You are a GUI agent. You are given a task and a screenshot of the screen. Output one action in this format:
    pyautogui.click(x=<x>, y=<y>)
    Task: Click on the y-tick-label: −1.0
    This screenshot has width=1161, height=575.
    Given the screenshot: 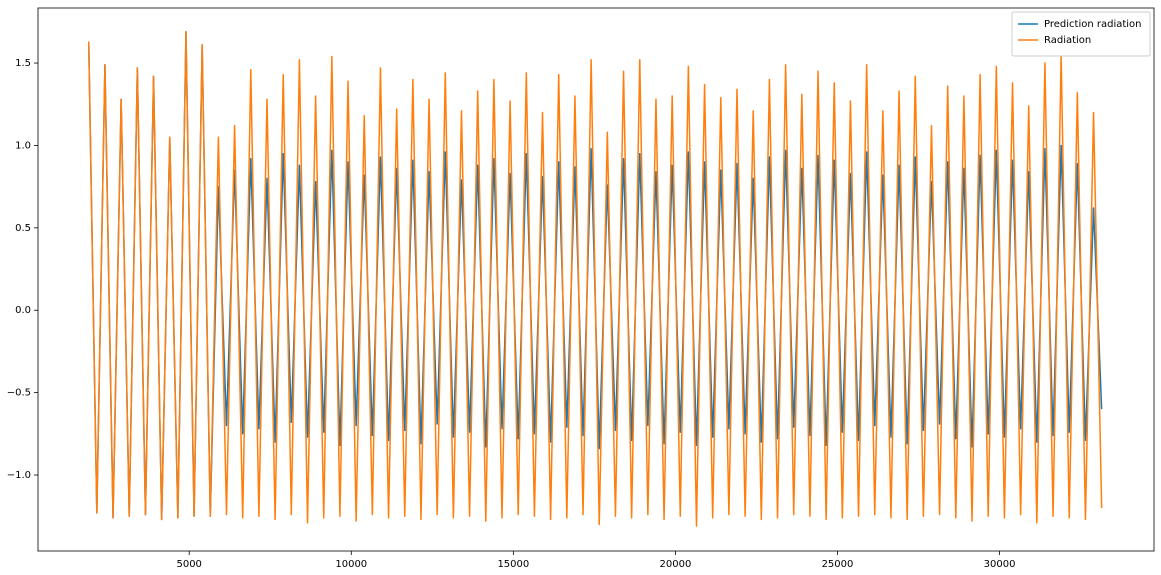 What is the action you would take?
    pyautogui.click(x=19, y=475)
    